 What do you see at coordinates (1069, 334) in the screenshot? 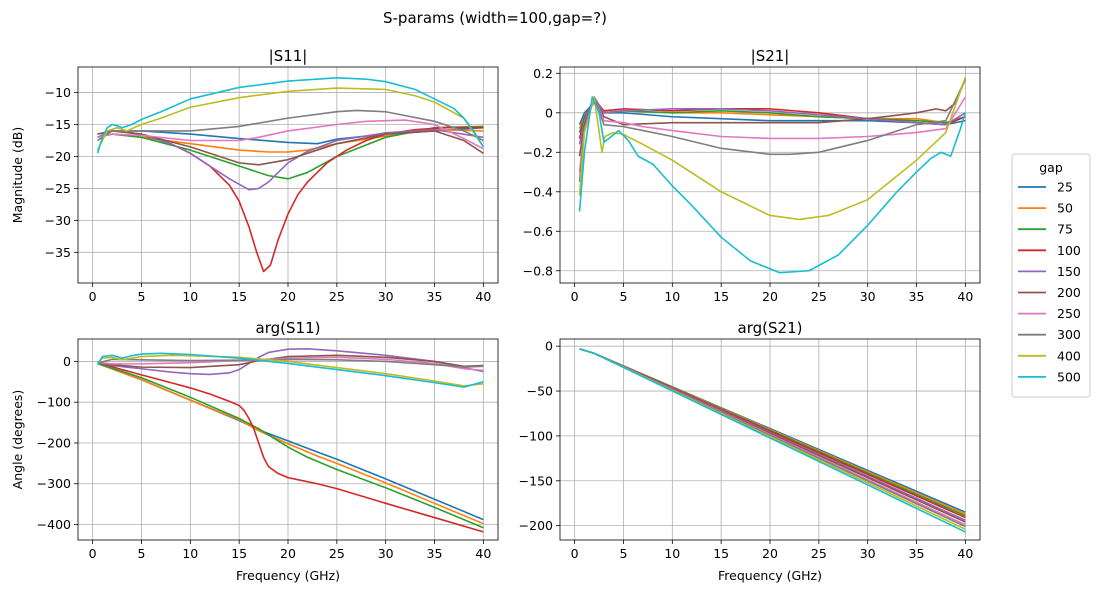
I see `legend-label-gap-300: 300` at bounding box center [1069, 334].